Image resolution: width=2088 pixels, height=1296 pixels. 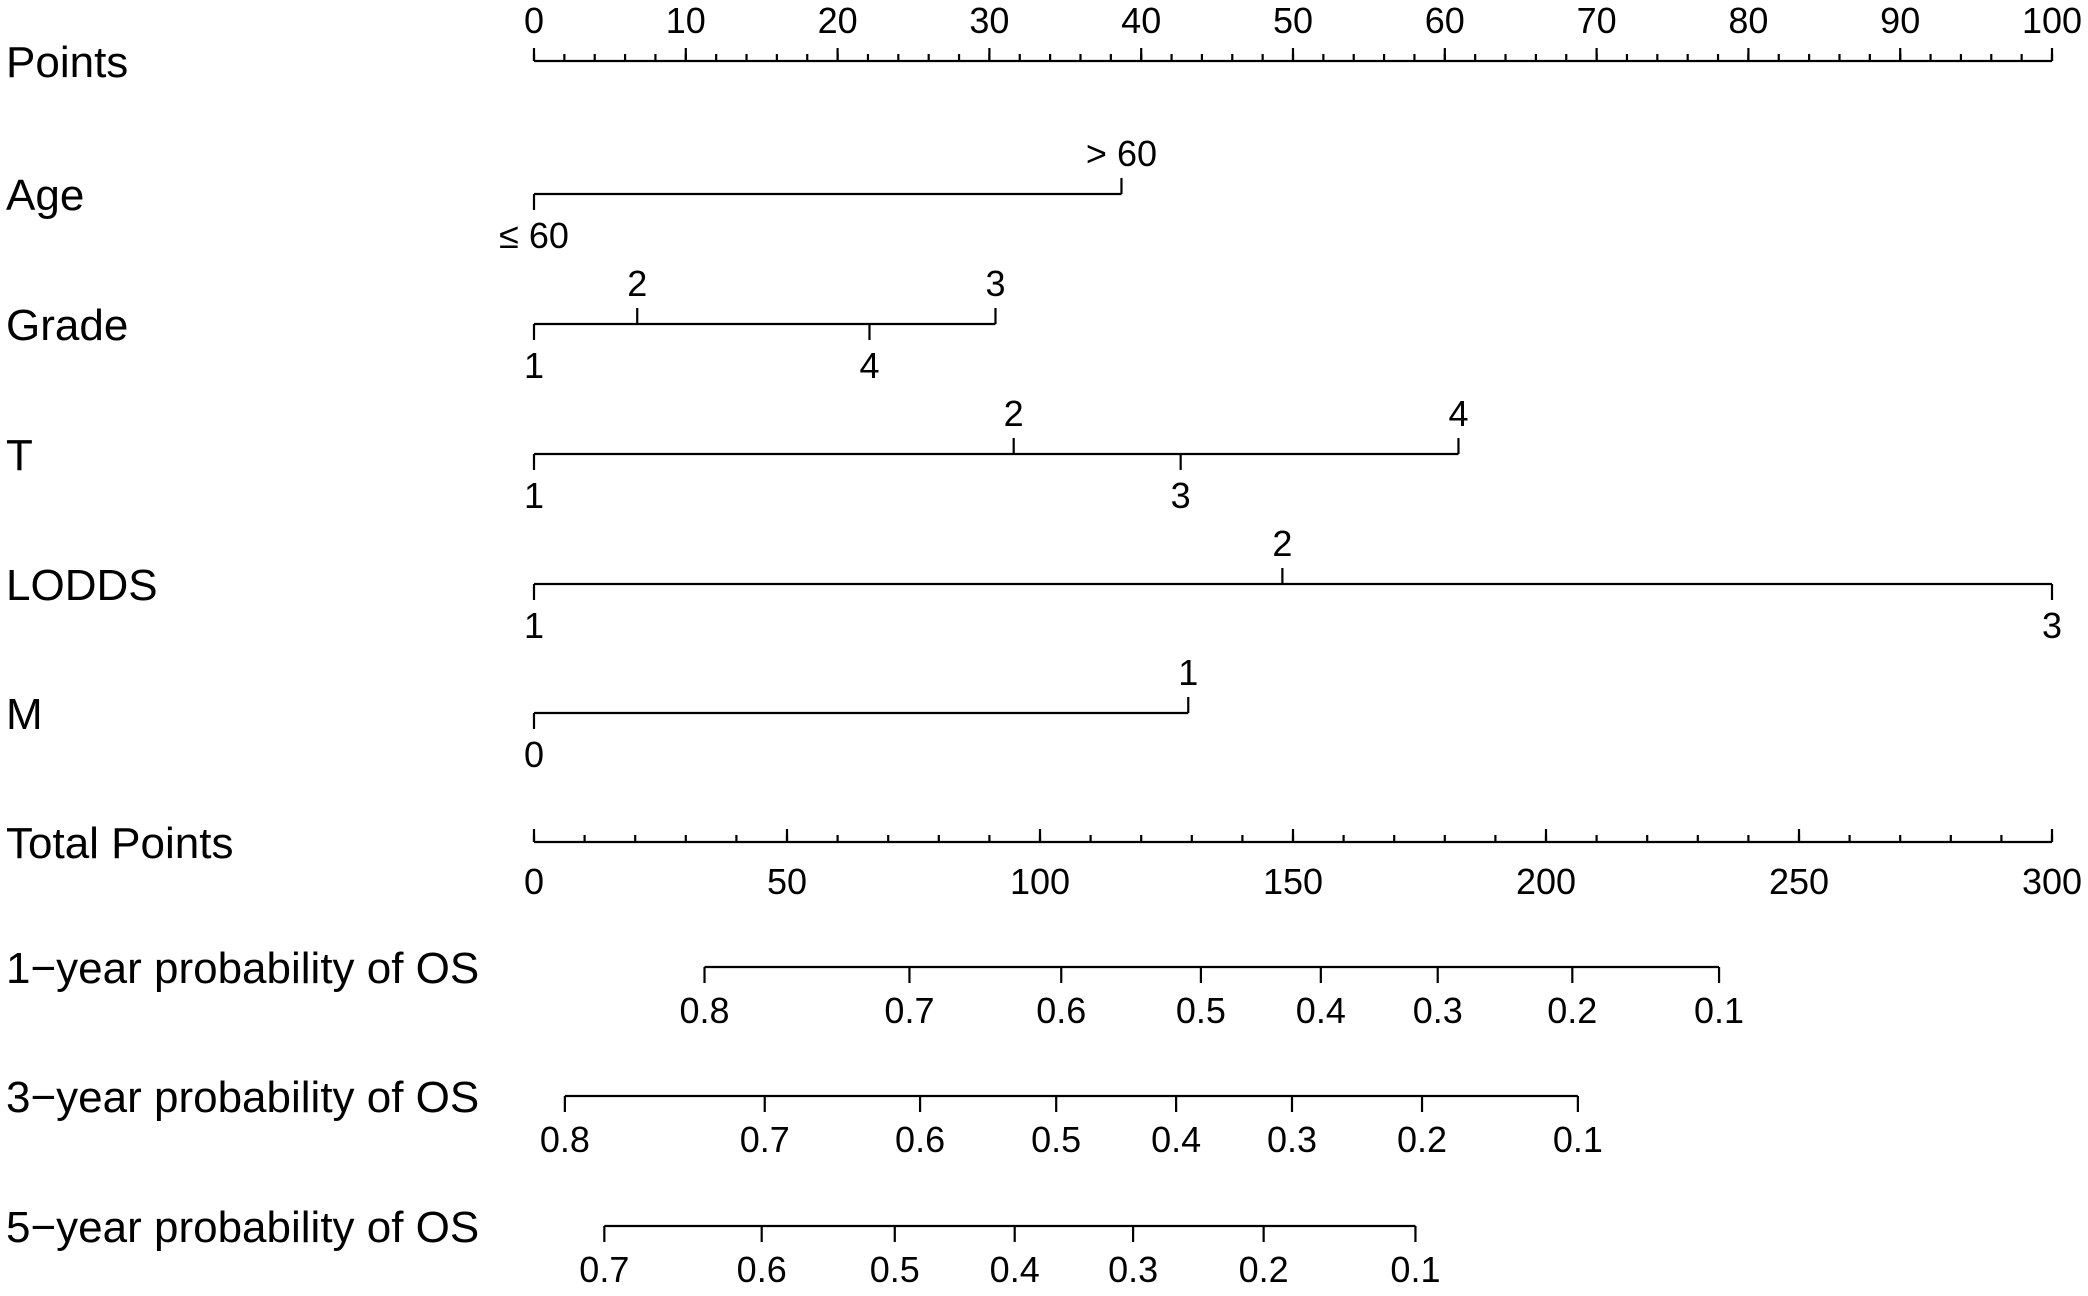 What do you see at coordinates (1438, 1010) in the screenshot?
I see `os_1y-tick-label: 0.3` at bounding box center [1438, 1010].